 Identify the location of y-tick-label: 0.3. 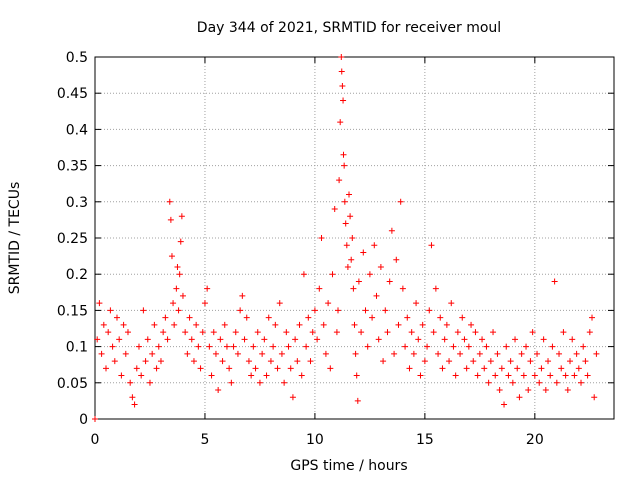
(77, 203).